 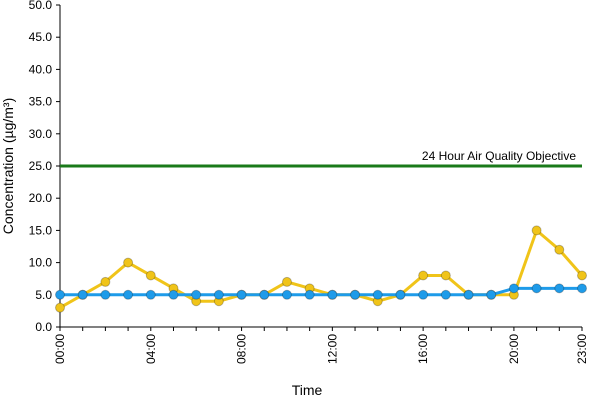 What do you see at coordinates (41, 102) in the screenshot?
I see `y-tick-label: 35.0` at bounding box center [41, 102].